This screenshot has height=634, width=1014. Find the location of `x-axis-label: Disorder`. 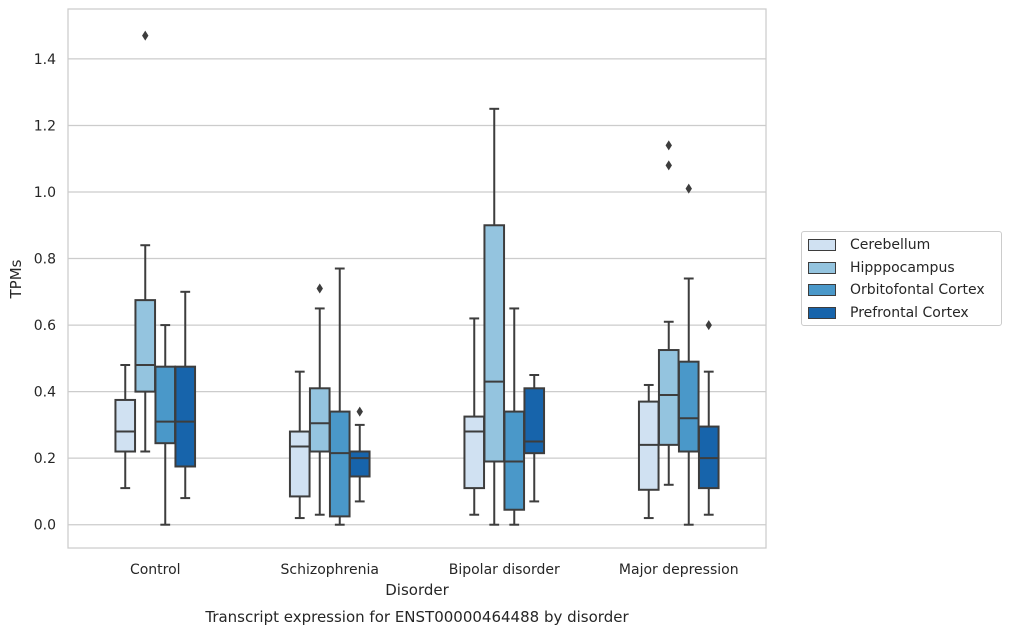

x-axis-label: Disorder is located at coordinates (417, 590).